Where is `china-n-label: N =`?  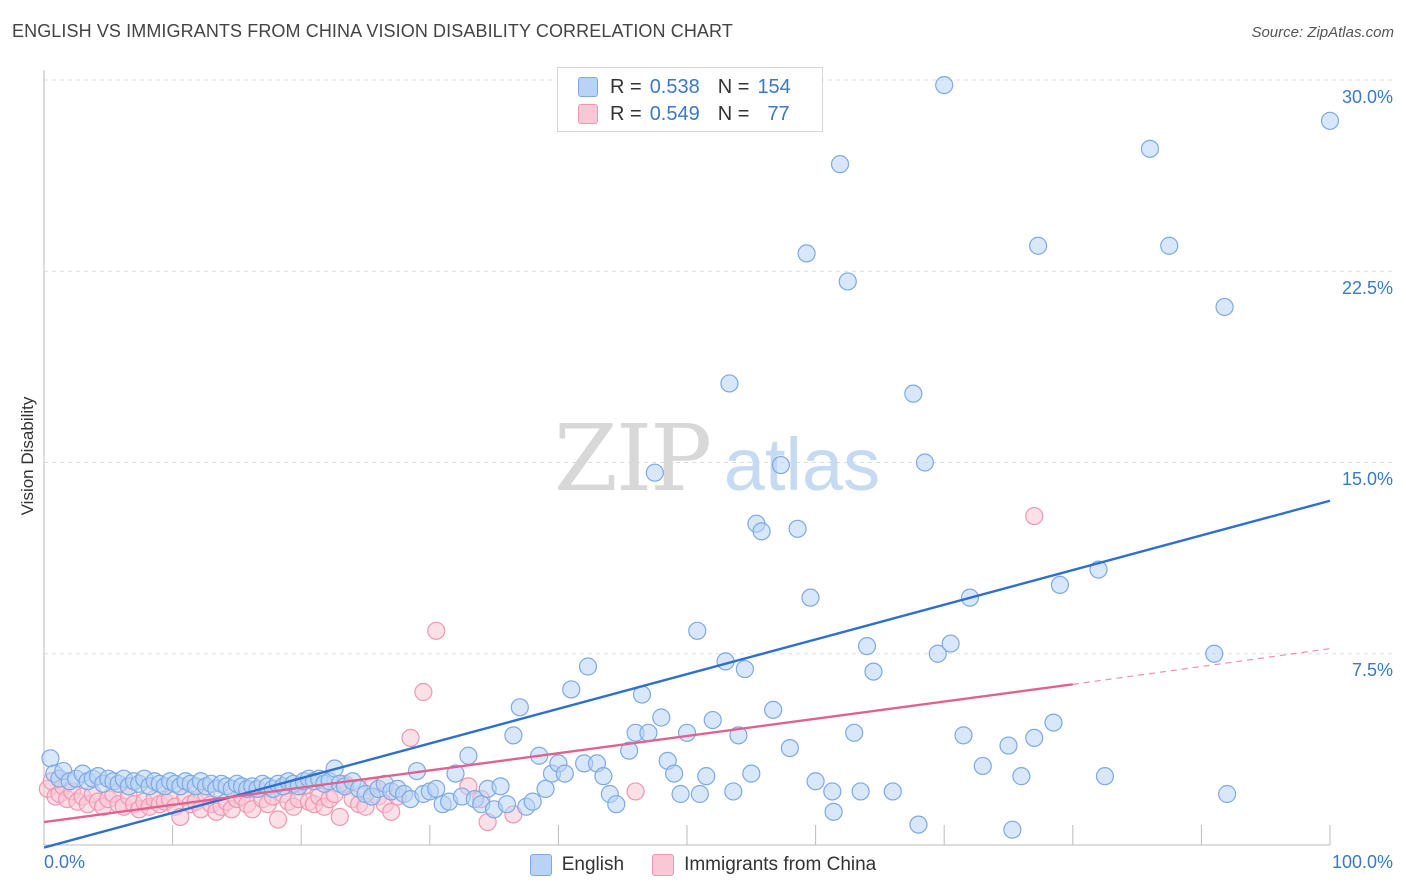
china-n-label: N = is located at coordinates (733, 113).